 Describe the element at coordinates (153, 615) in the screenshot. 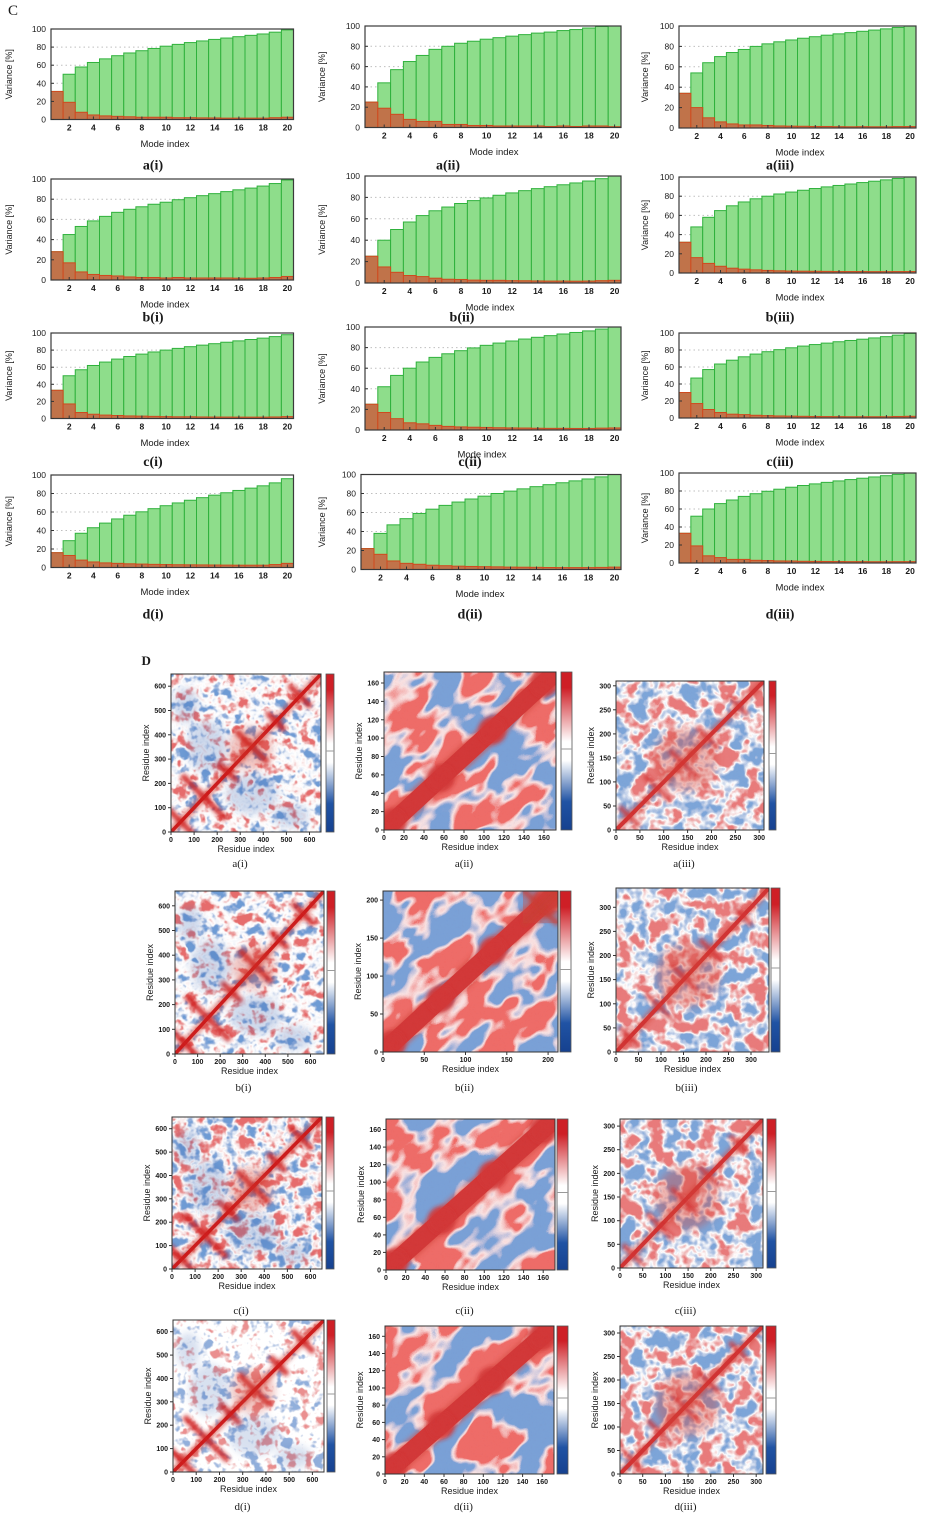

I see `svg-text: d(i)` at that location.